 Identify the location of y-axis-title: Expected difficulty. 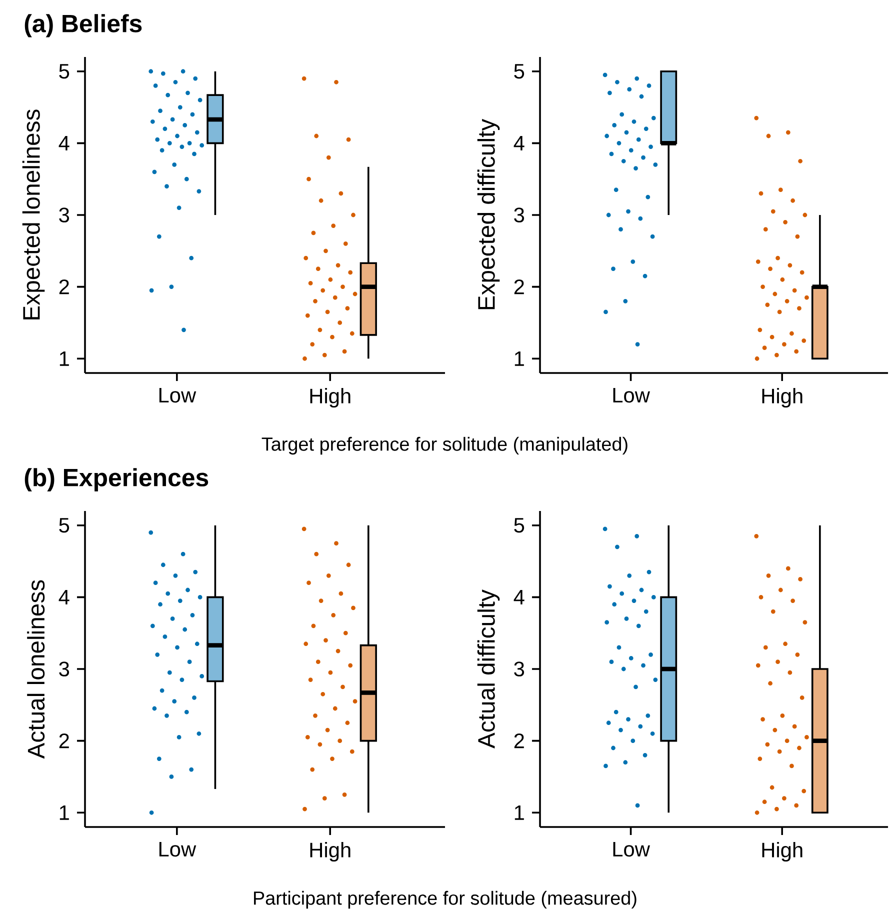
(488, 214).